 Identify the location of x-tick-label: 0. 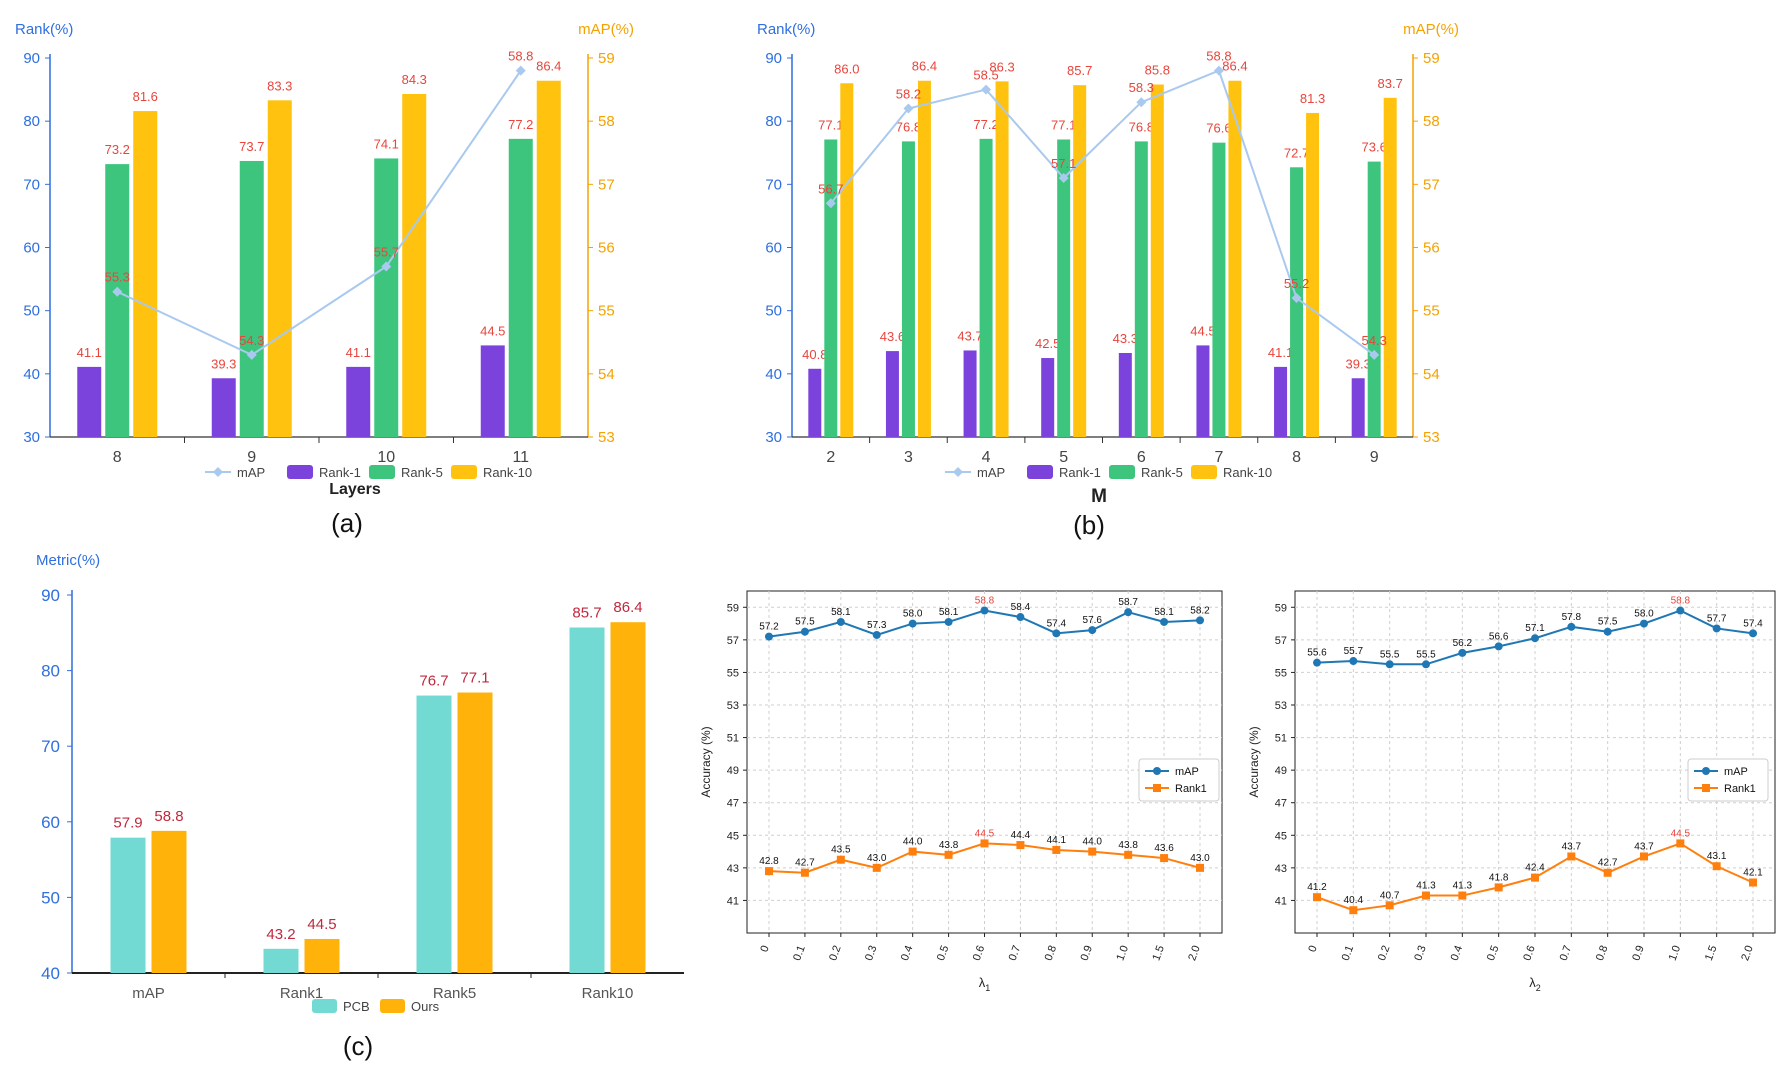
(764, 949).